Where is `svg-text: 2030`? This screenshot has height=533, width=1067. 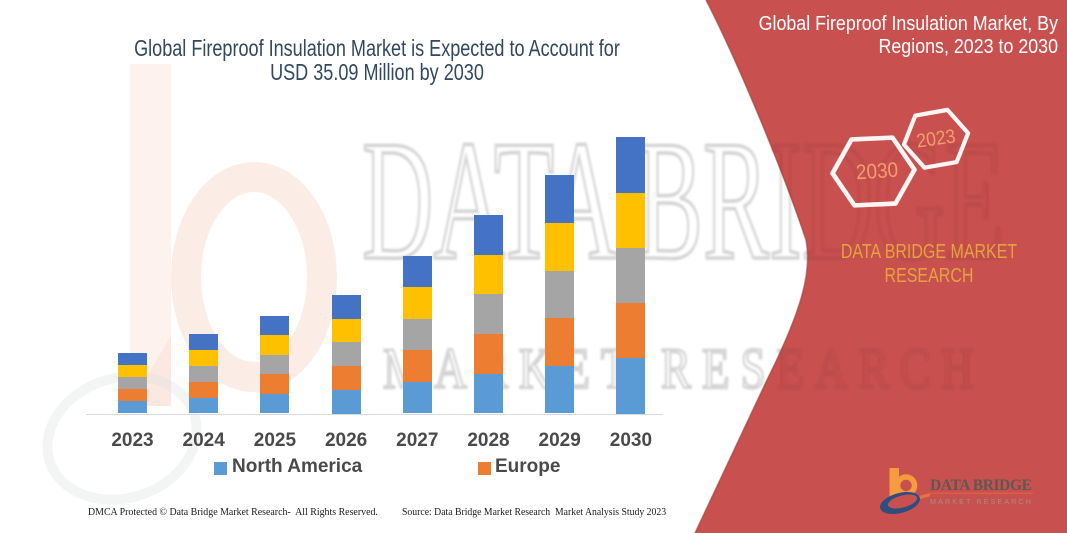
svg-text: 2030 is located at coordinates (877, 172).